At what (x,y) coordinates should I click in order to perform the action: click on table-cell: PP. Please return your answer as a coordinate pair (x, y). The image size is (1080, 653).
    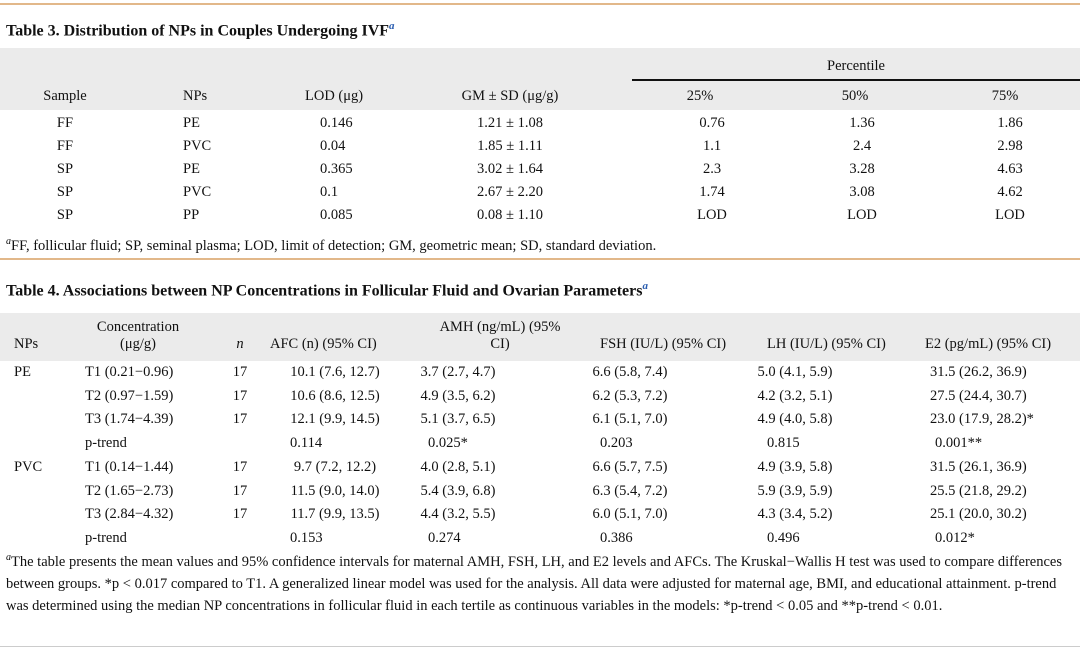
    Looking at the image, I should click on (191, 215).